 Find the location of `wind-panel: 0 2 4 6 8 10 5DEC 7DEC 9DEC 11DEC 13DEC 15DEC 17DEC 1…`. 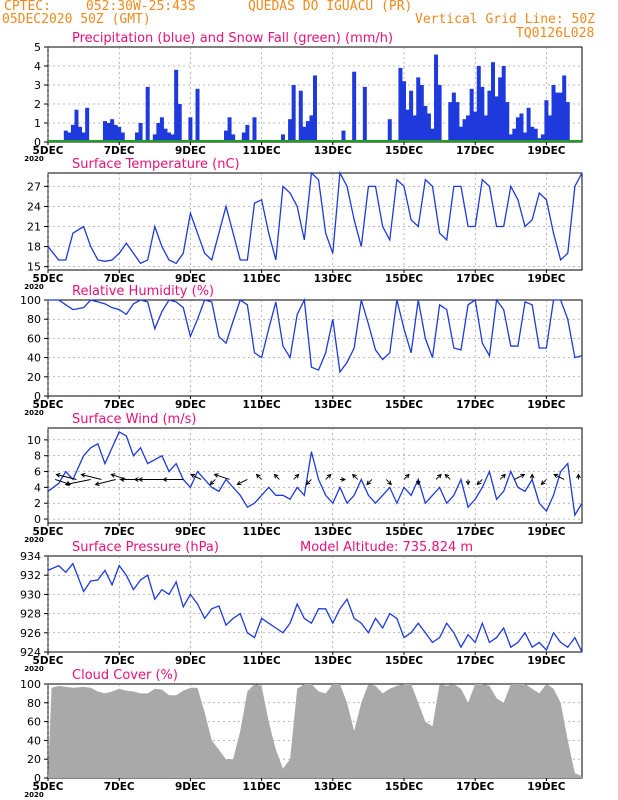

wind-panel: 0 2 4 6 8 10 5DEC 7DEC 9DEC 11DEC 13DEC 15DEC 17DEC 1… is located at coordinates (303, 478).